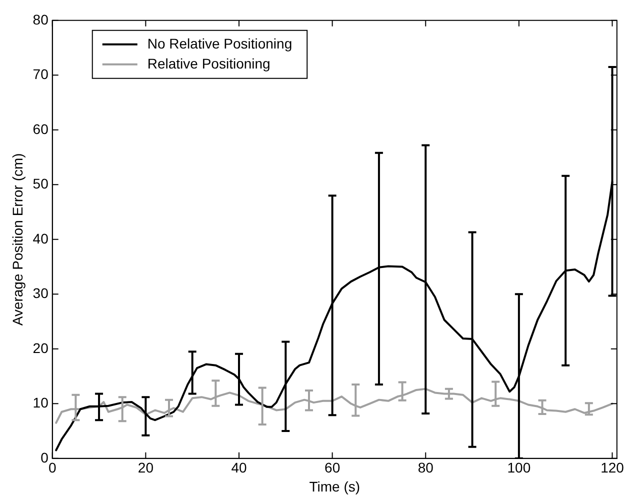  What do you see at coordinates (426, 468) in the screenshot?
I see `x-tick-label: 80` at bounding box center [426, 468].